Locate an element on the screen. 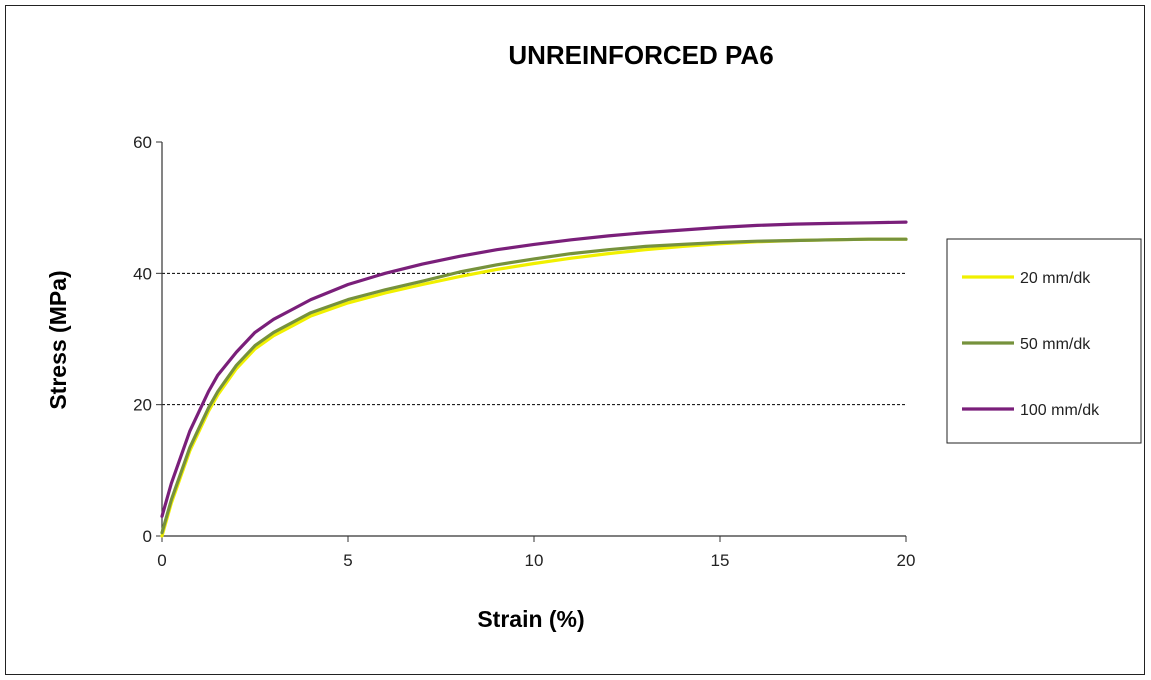 This screenshot has width=1151, height=680. x-axis-title: Strain (%) is located at coordinates (530, 619).